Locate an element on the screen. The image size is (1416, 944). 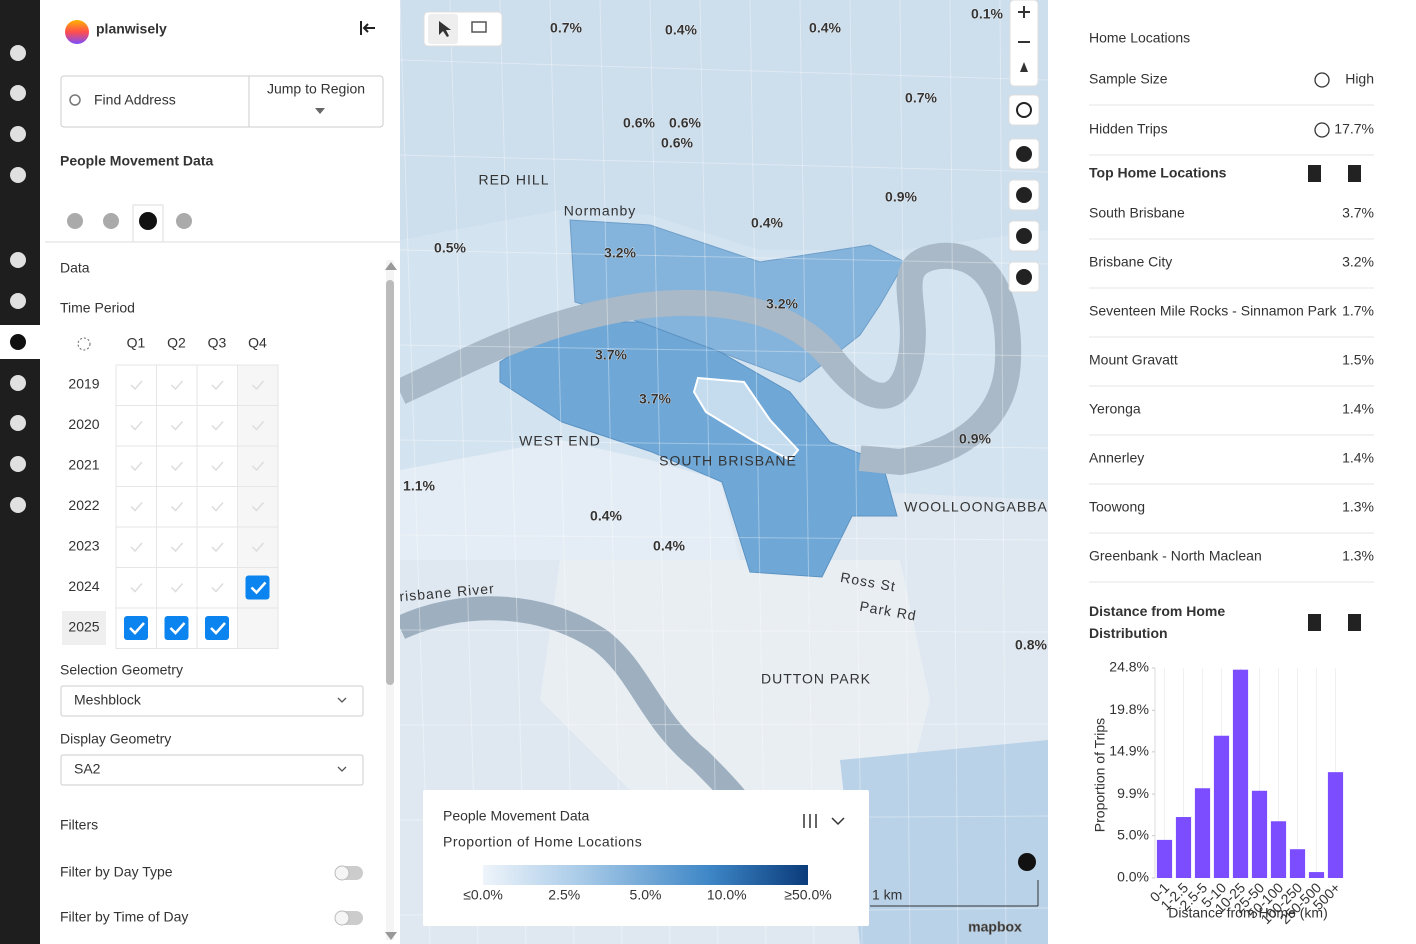
area-label: 3.2% is located at coordinates (782, 304).